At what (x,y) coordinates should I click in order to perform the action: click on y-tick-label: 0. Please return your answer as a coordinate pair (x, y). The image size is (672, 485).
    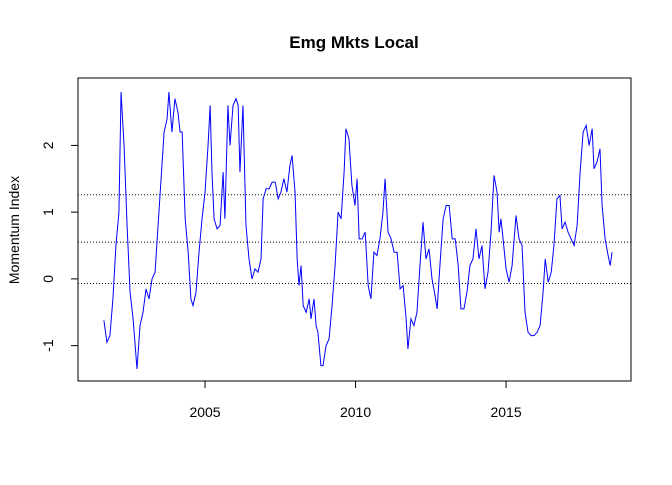
    Looking at the image, I should click on (48, 279).